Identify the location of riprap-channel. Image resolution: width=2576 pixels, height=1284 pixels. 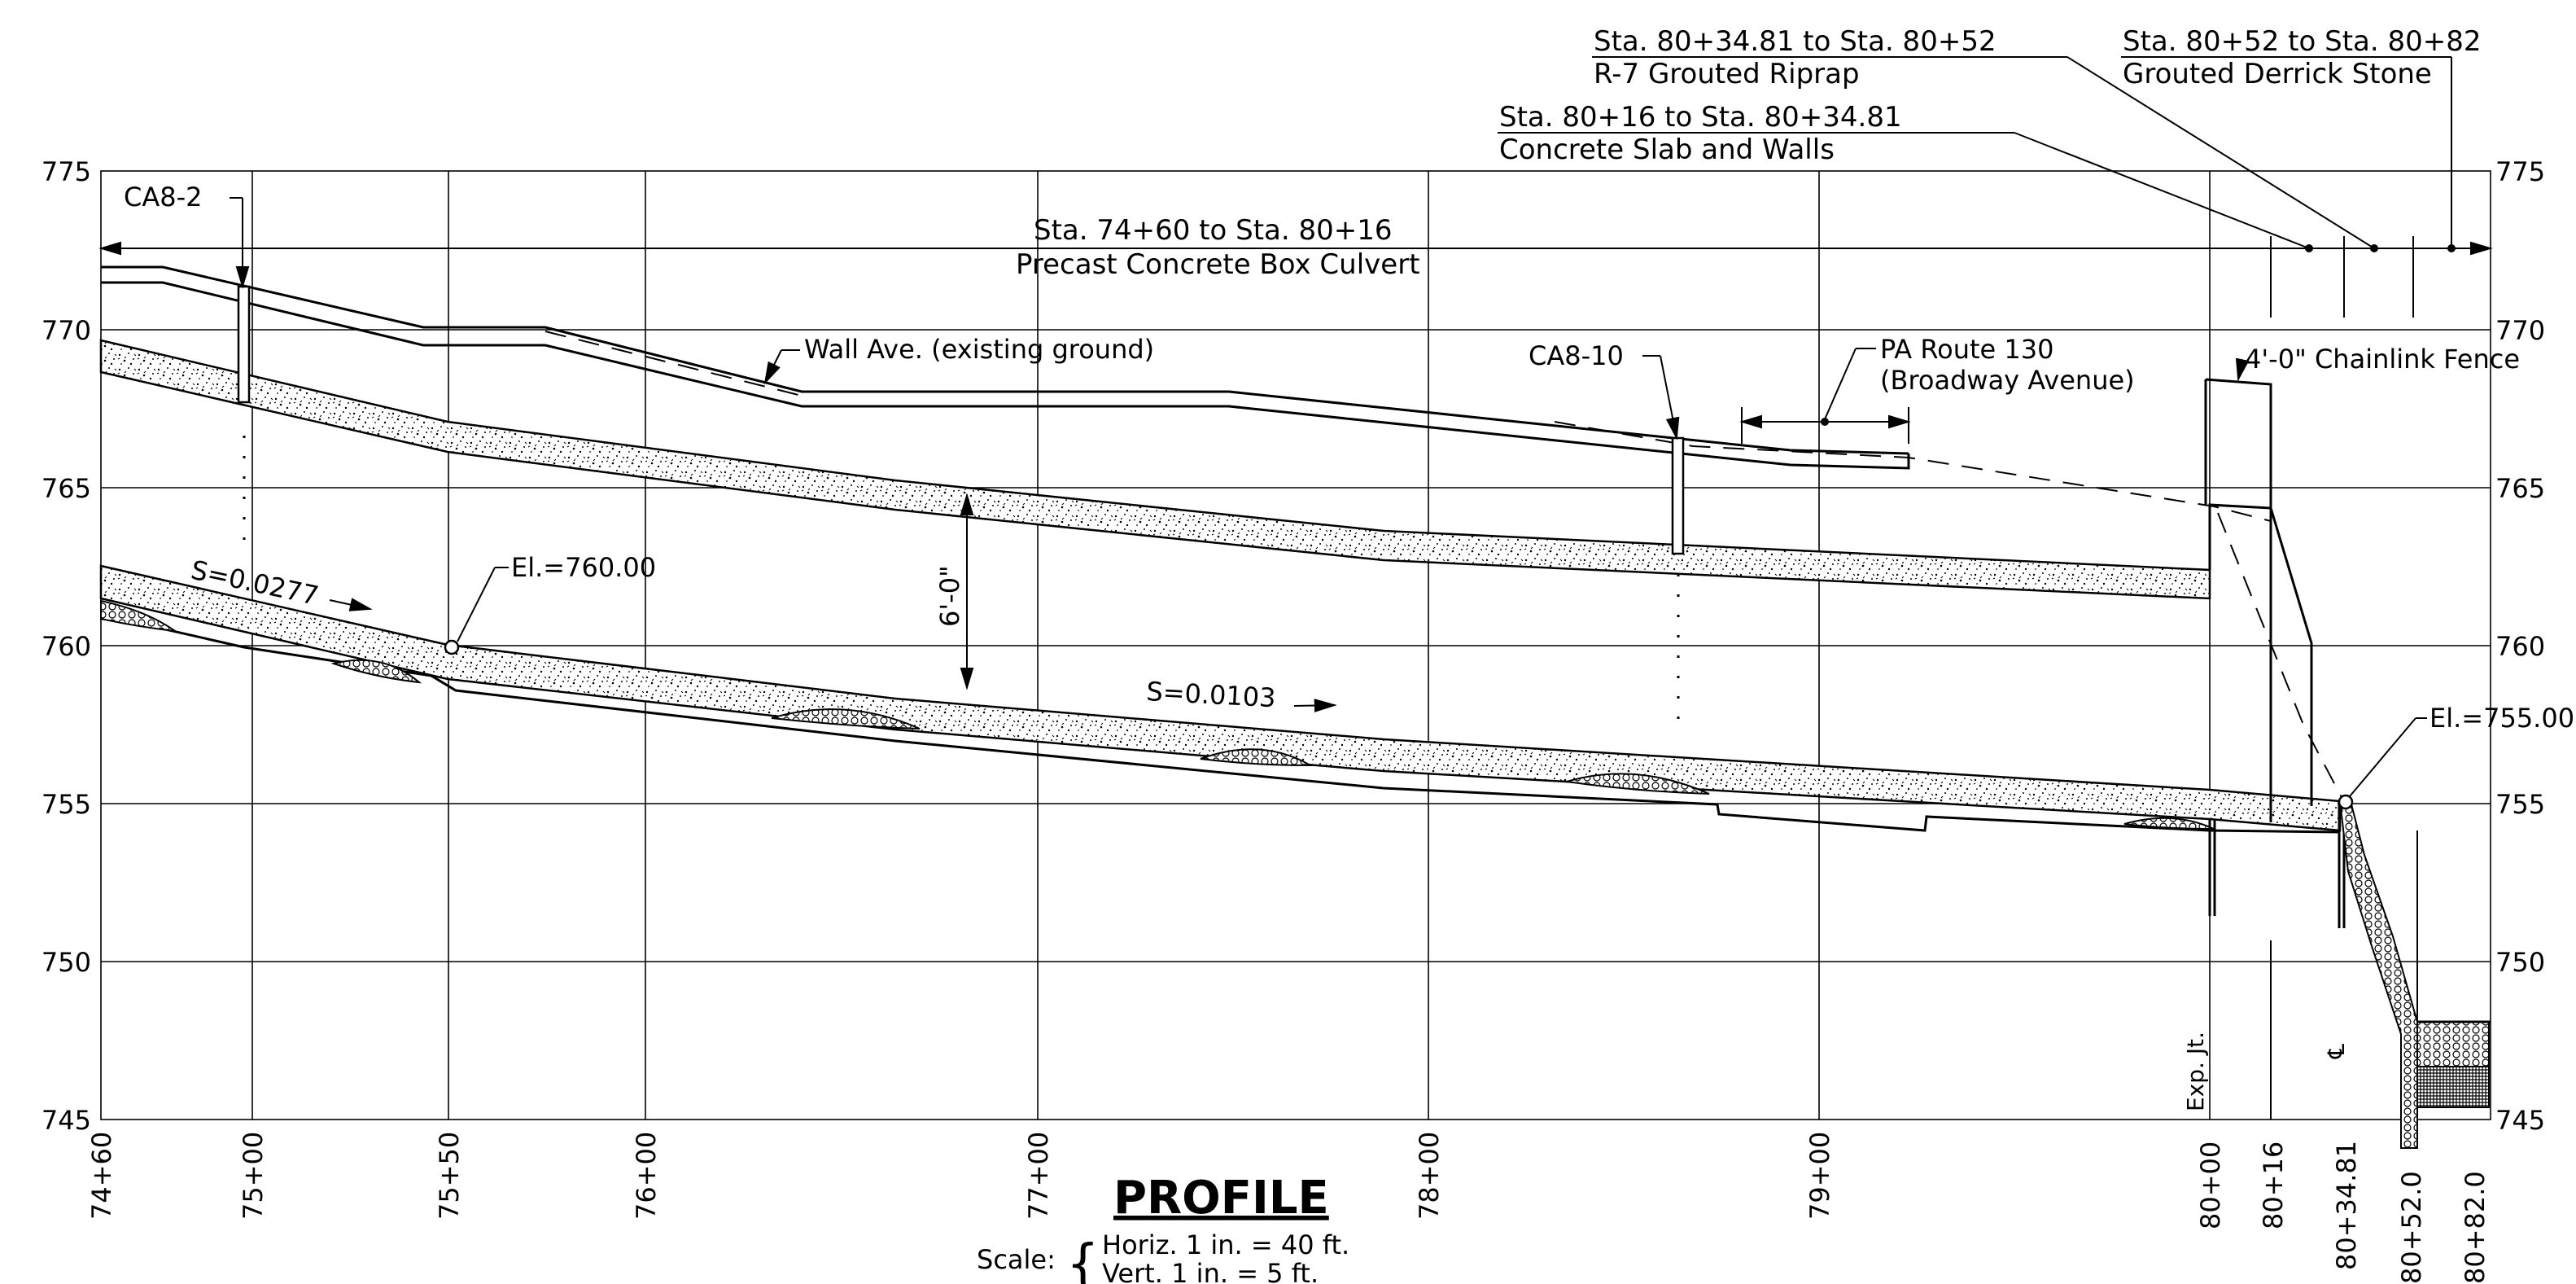
(2414, 975).